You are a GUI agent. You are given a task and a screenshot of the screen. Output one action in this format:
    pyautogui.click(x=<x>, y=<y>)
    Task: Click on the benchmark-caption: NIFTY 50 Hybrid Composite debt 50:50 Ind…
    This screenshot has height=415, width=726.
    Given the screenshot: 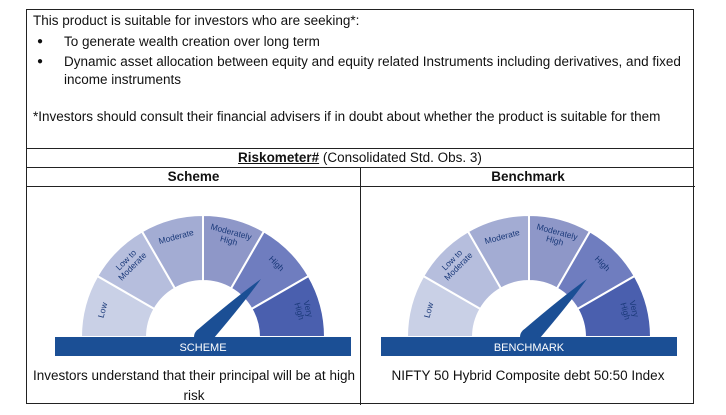 What is the action you would take?
    pyautogui.click(x=528, y=375)
    